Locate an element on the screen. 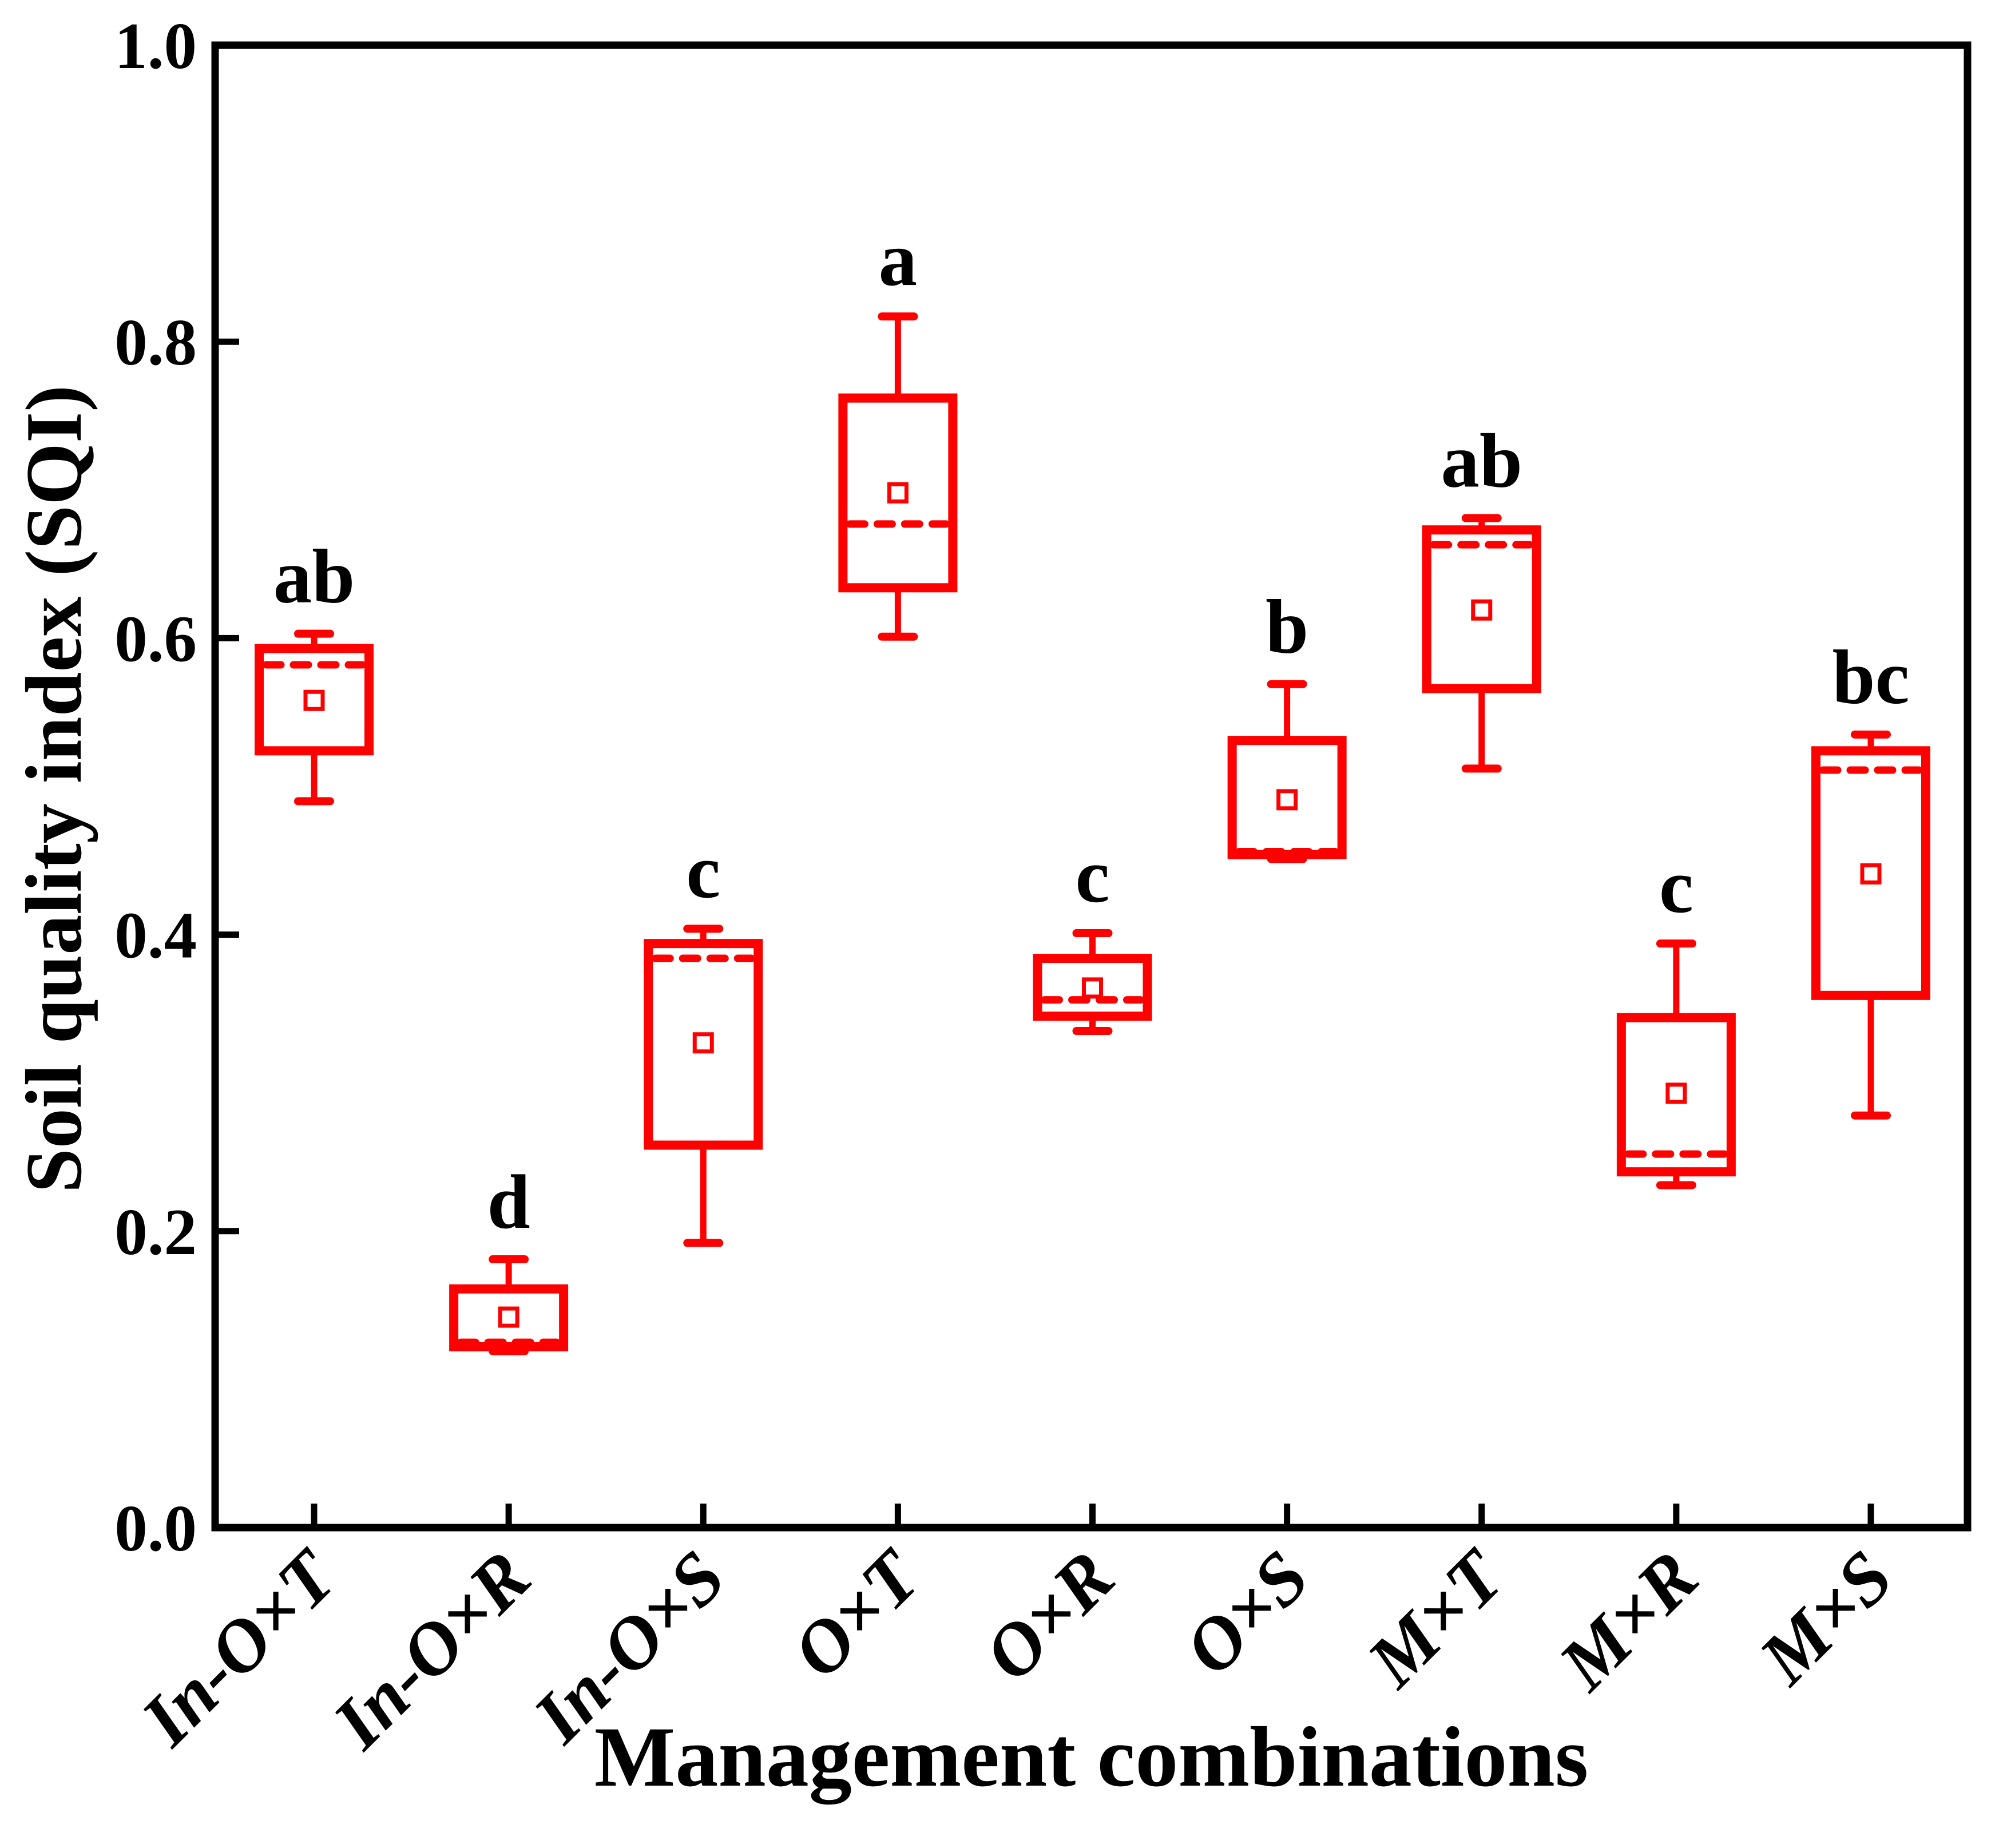 Image resolution: width=2007 pixels, height=1848 pixels. y-tick-label: 0.4 is located at coordinates (155, 935).